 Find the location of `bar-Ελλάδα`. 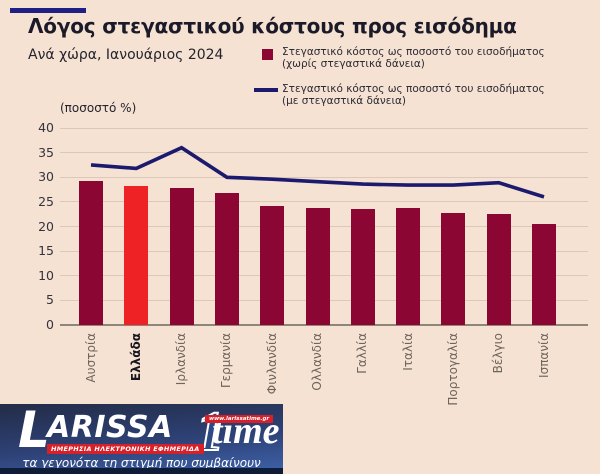

bar-Ελλάδα is located at coordinates (136, 255).